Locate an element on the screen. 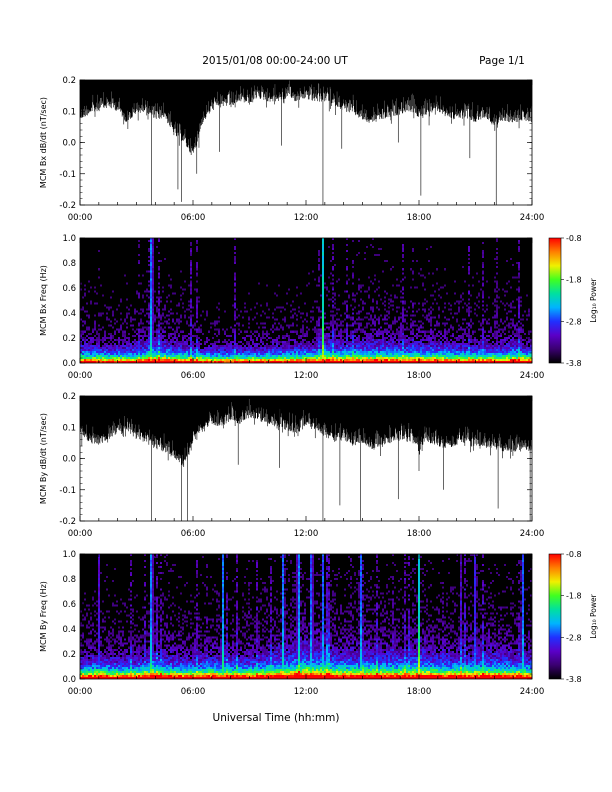 The width and height of the screenshot is (612, 792). page-indicator: Page 1/1 is located at coordinates (502, 61).